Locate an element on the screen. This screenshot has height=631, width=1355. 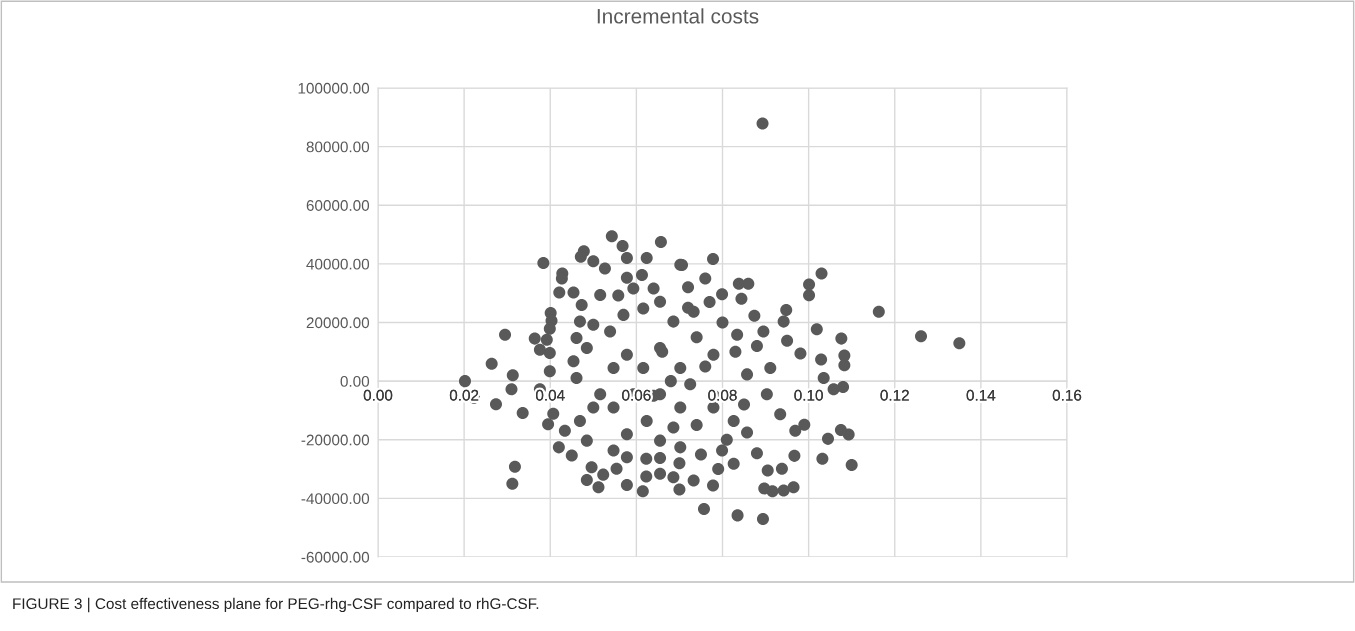
y-tick-label: -20000.00 is located at coordinates (335, 440).